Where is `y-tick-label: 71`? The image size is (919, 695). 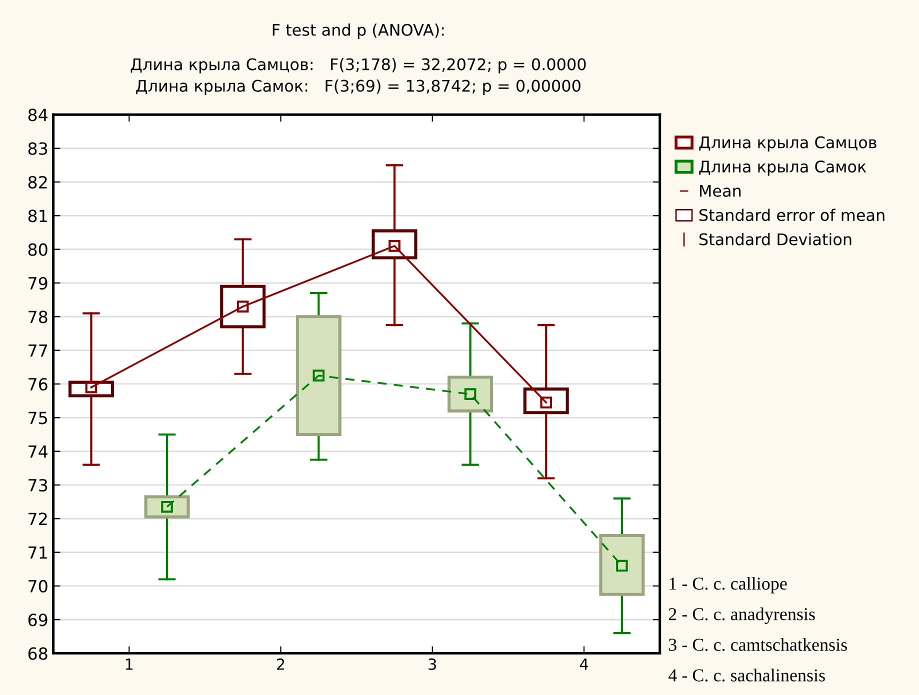 y-tick-label: 71 is located at coordinates (37, 552).